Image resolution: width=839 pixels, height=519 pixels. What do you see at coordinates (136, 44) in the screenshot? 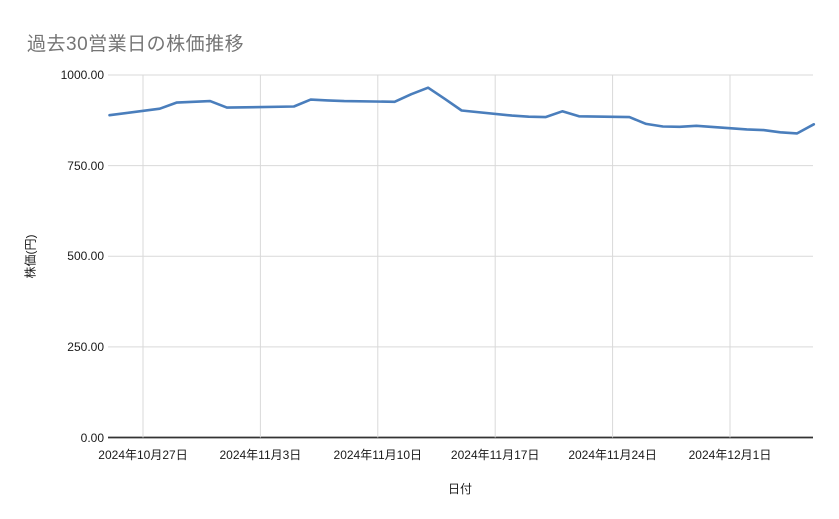
I see `chart-title: 過去30営業日の株価推移` at bounding box center [136, 44].